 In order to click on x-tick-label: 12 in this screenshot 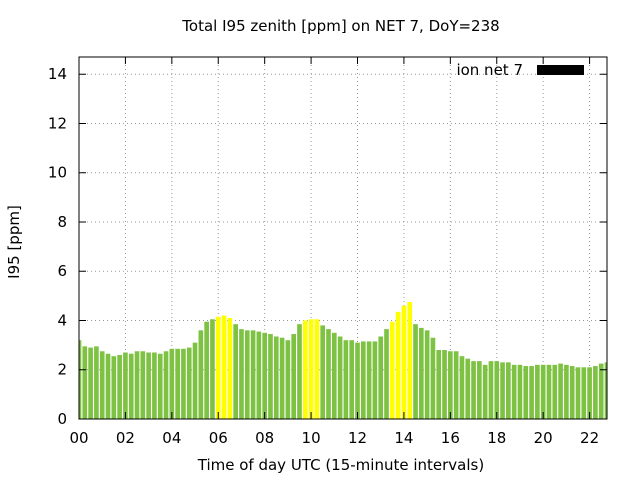, I will do `click(357, 438)`.